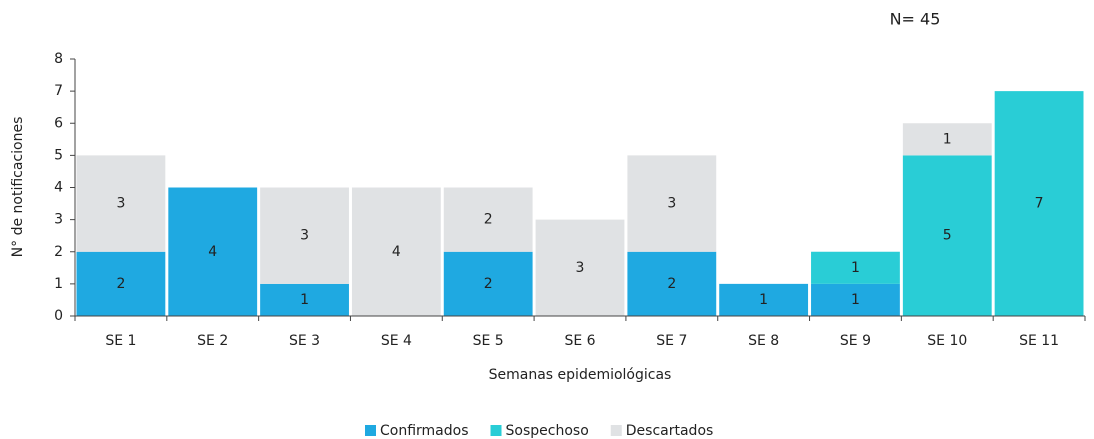 The image size is (1094, 439). What do you see at coordinates (58, 316) in the screenshot?
I see `y-tick-label: 0` at bounding box center [58, 316].